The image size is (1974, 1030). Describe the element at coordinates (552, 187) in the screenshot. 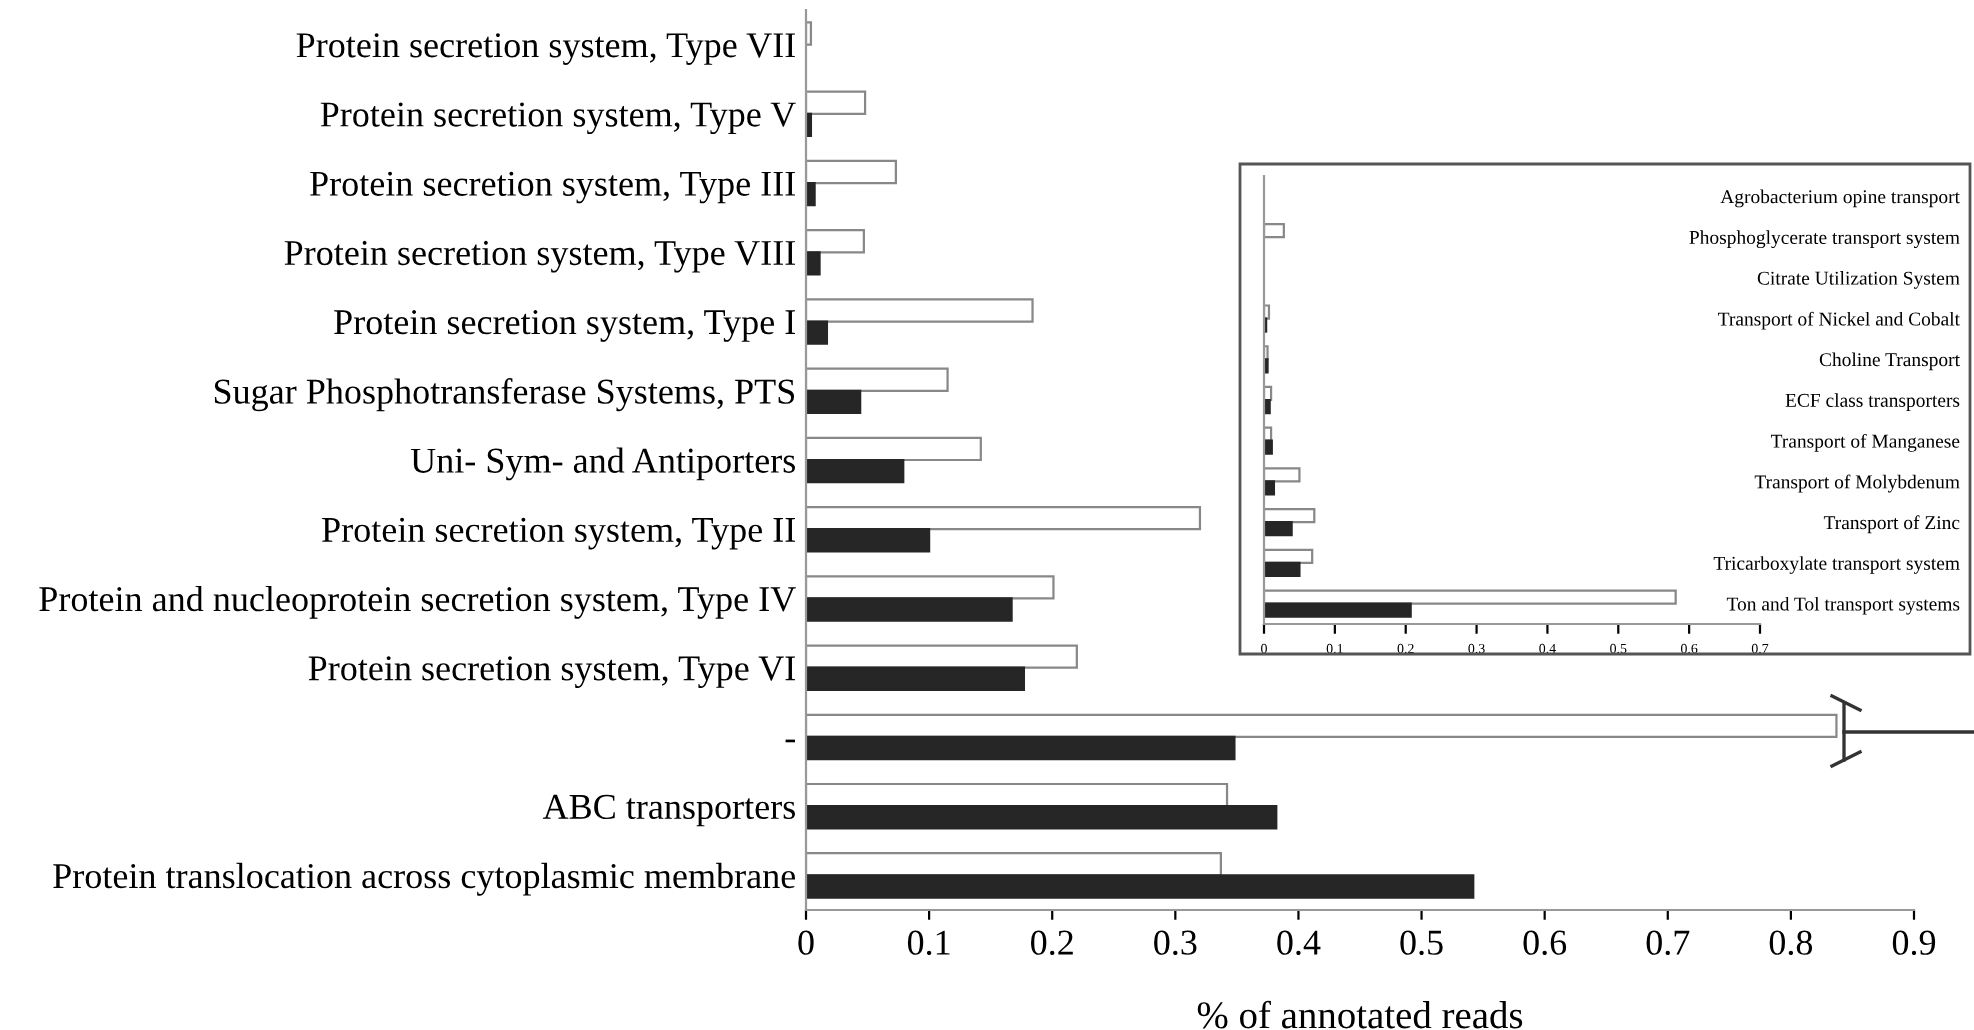

I see `y-tick-label: Protein secretion system, Type III` at that location.